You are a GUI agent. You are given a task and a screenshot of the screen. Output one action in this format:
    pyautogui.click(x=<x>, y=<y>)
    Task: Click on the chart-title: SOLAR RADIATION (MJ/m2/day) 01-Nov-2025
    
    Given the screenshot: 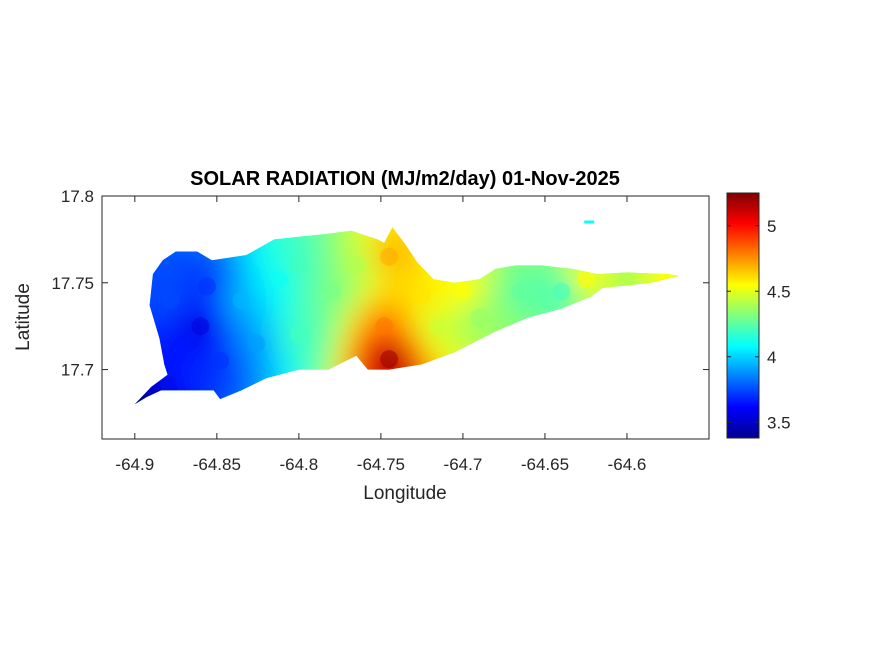 What is the action you would take?
    pyautogui.click(x=405, y=179)
    